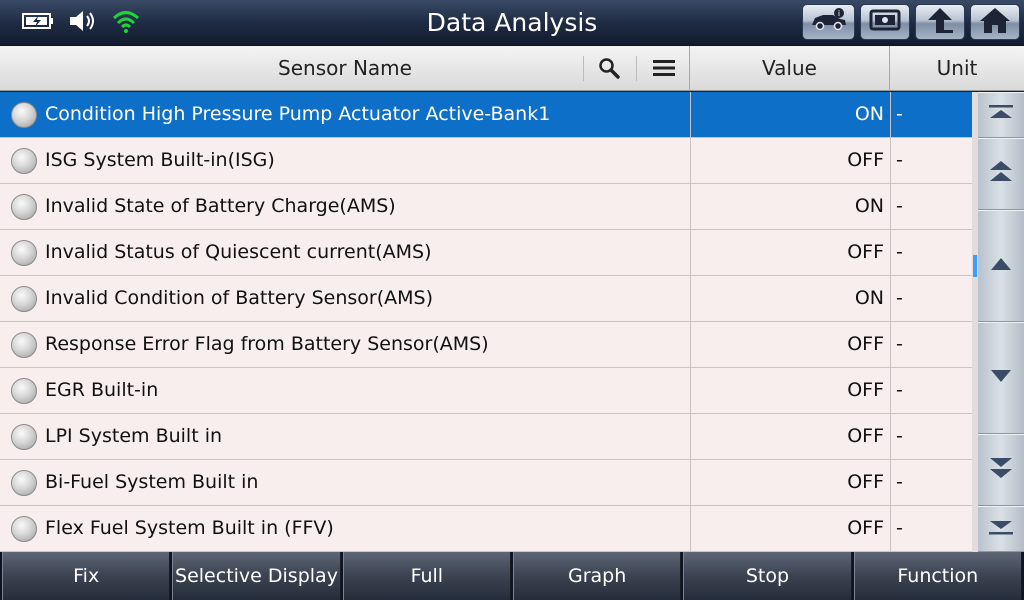 Image resolution: width=1024 pixels, height=600 pixels. What do you see at coordinates (486, 391) in the screenshot?
I see `table-row: EGR Built-in OFF -` at bounding box center [486, 391].